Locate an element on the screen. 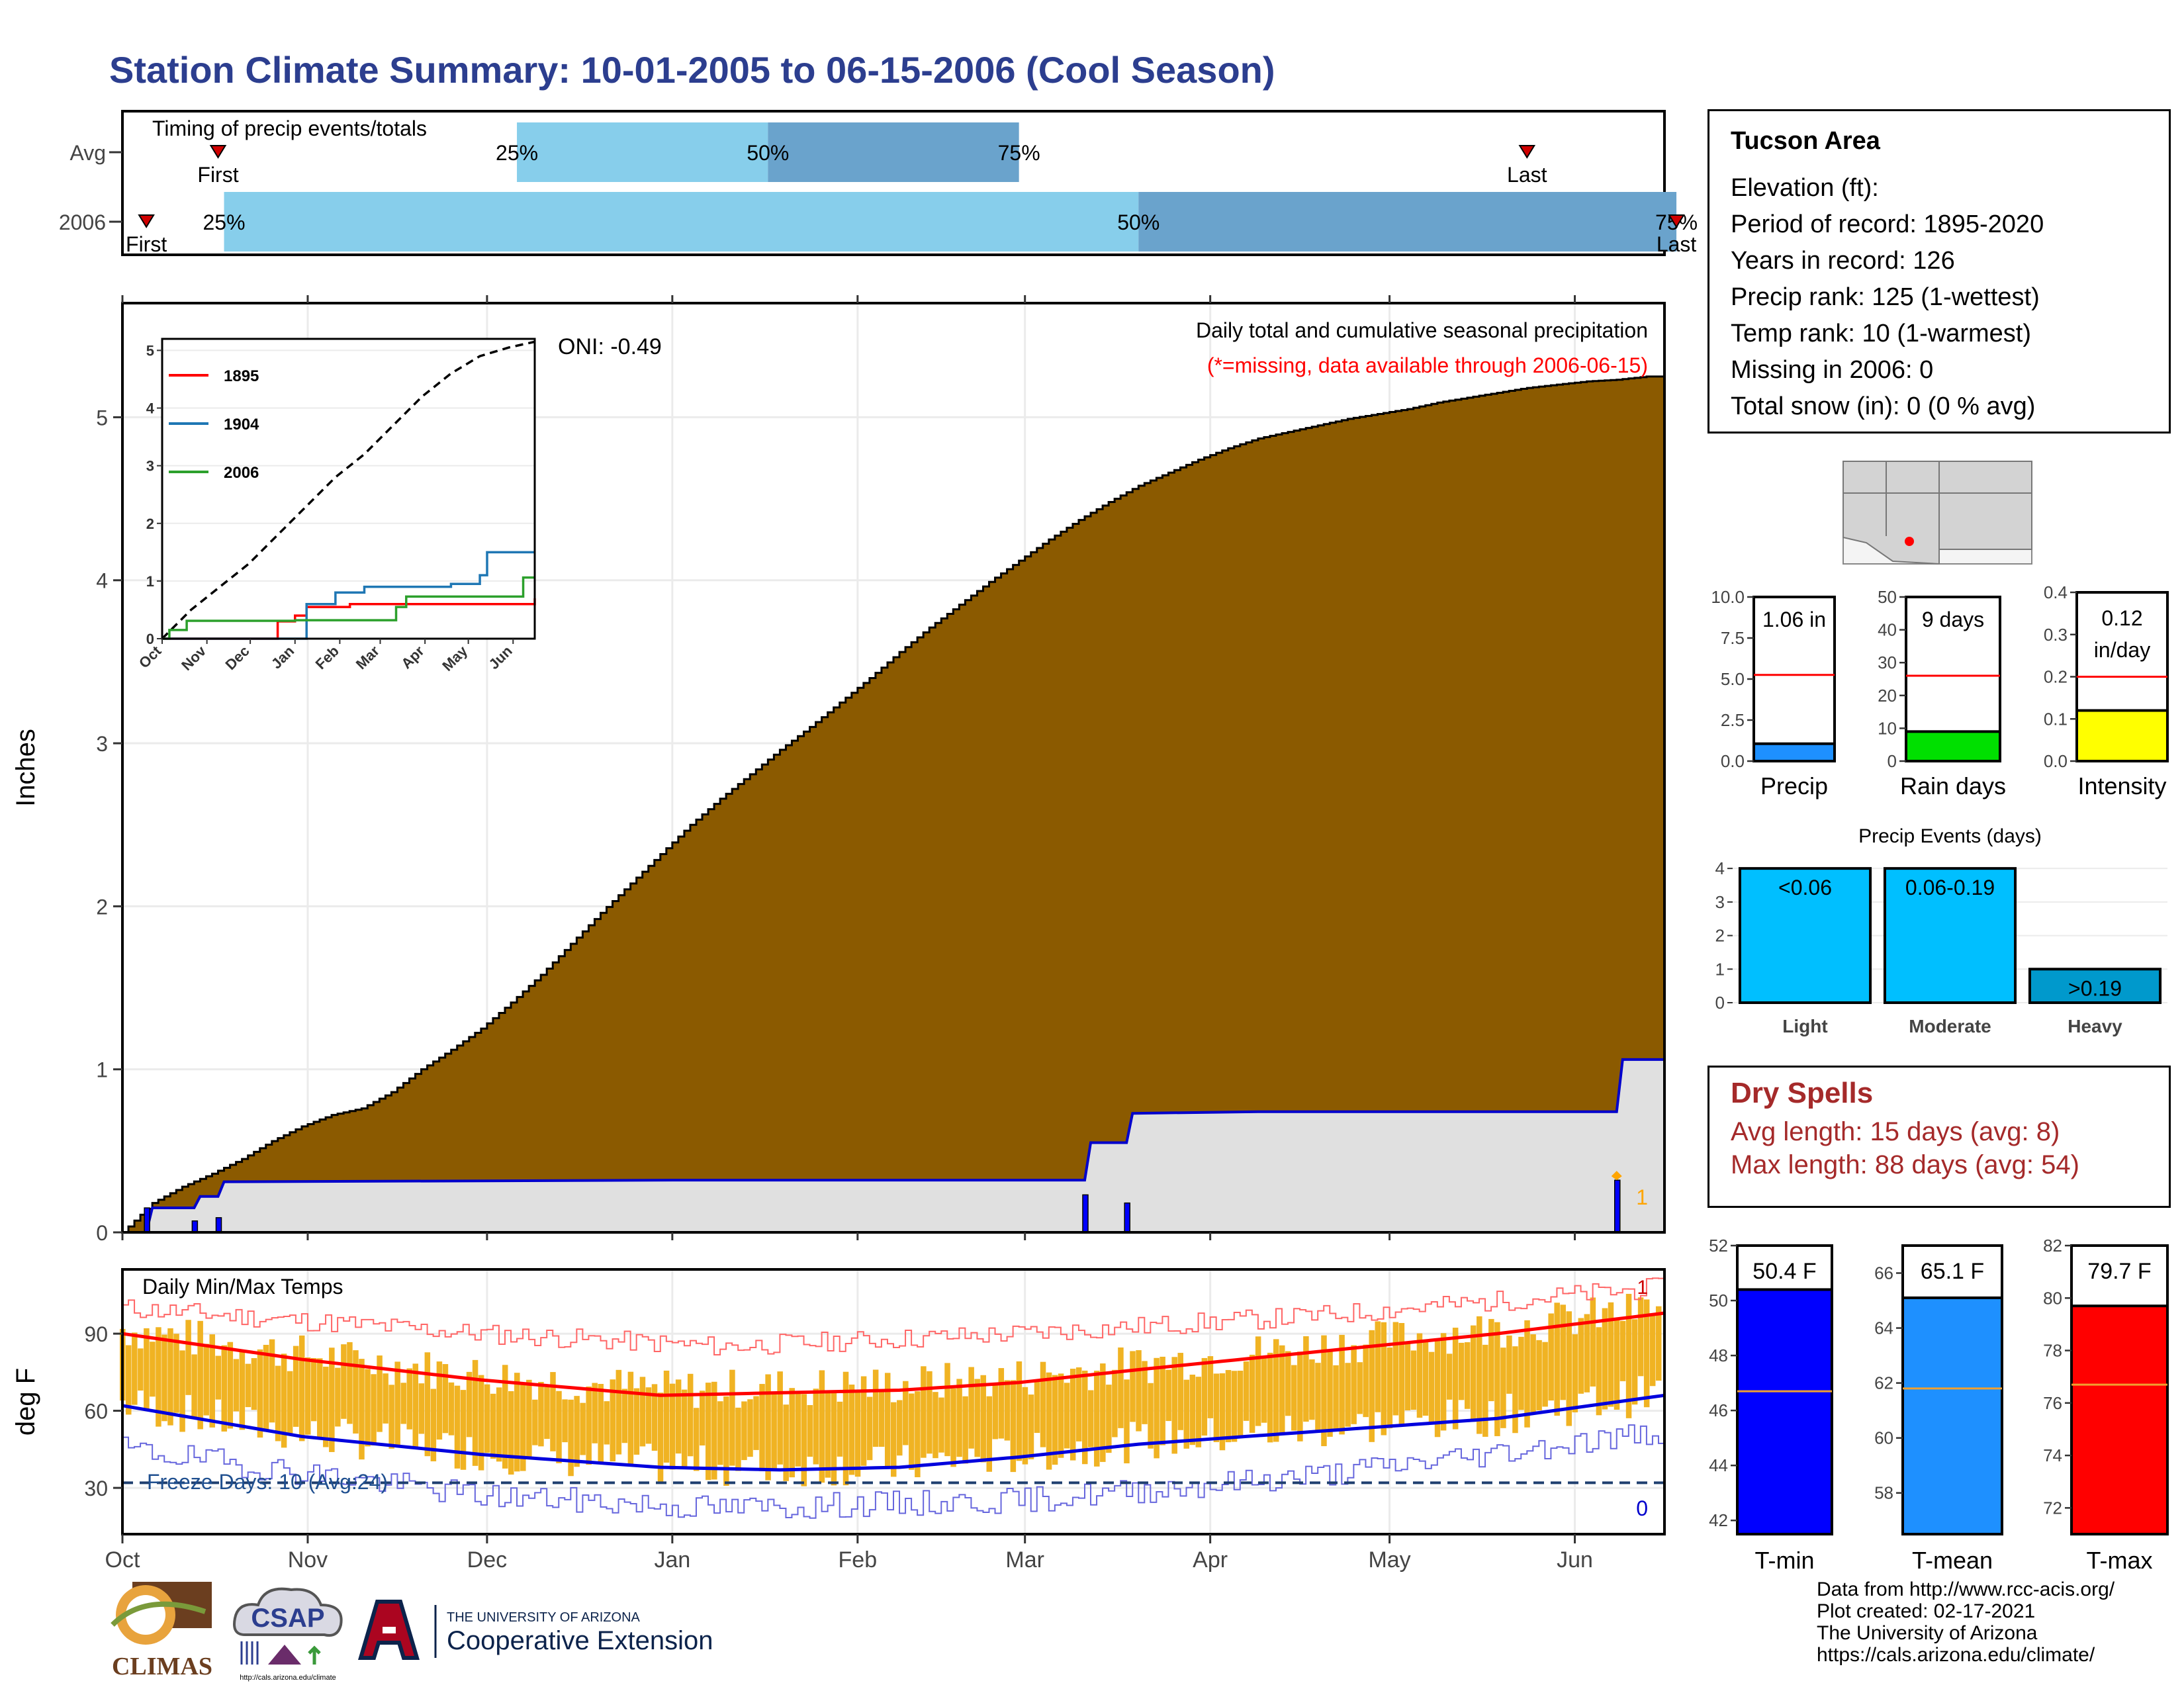 The height and width of the screenshot is (1691, 2184). inset-series-line is located at coordinates (348, 595).